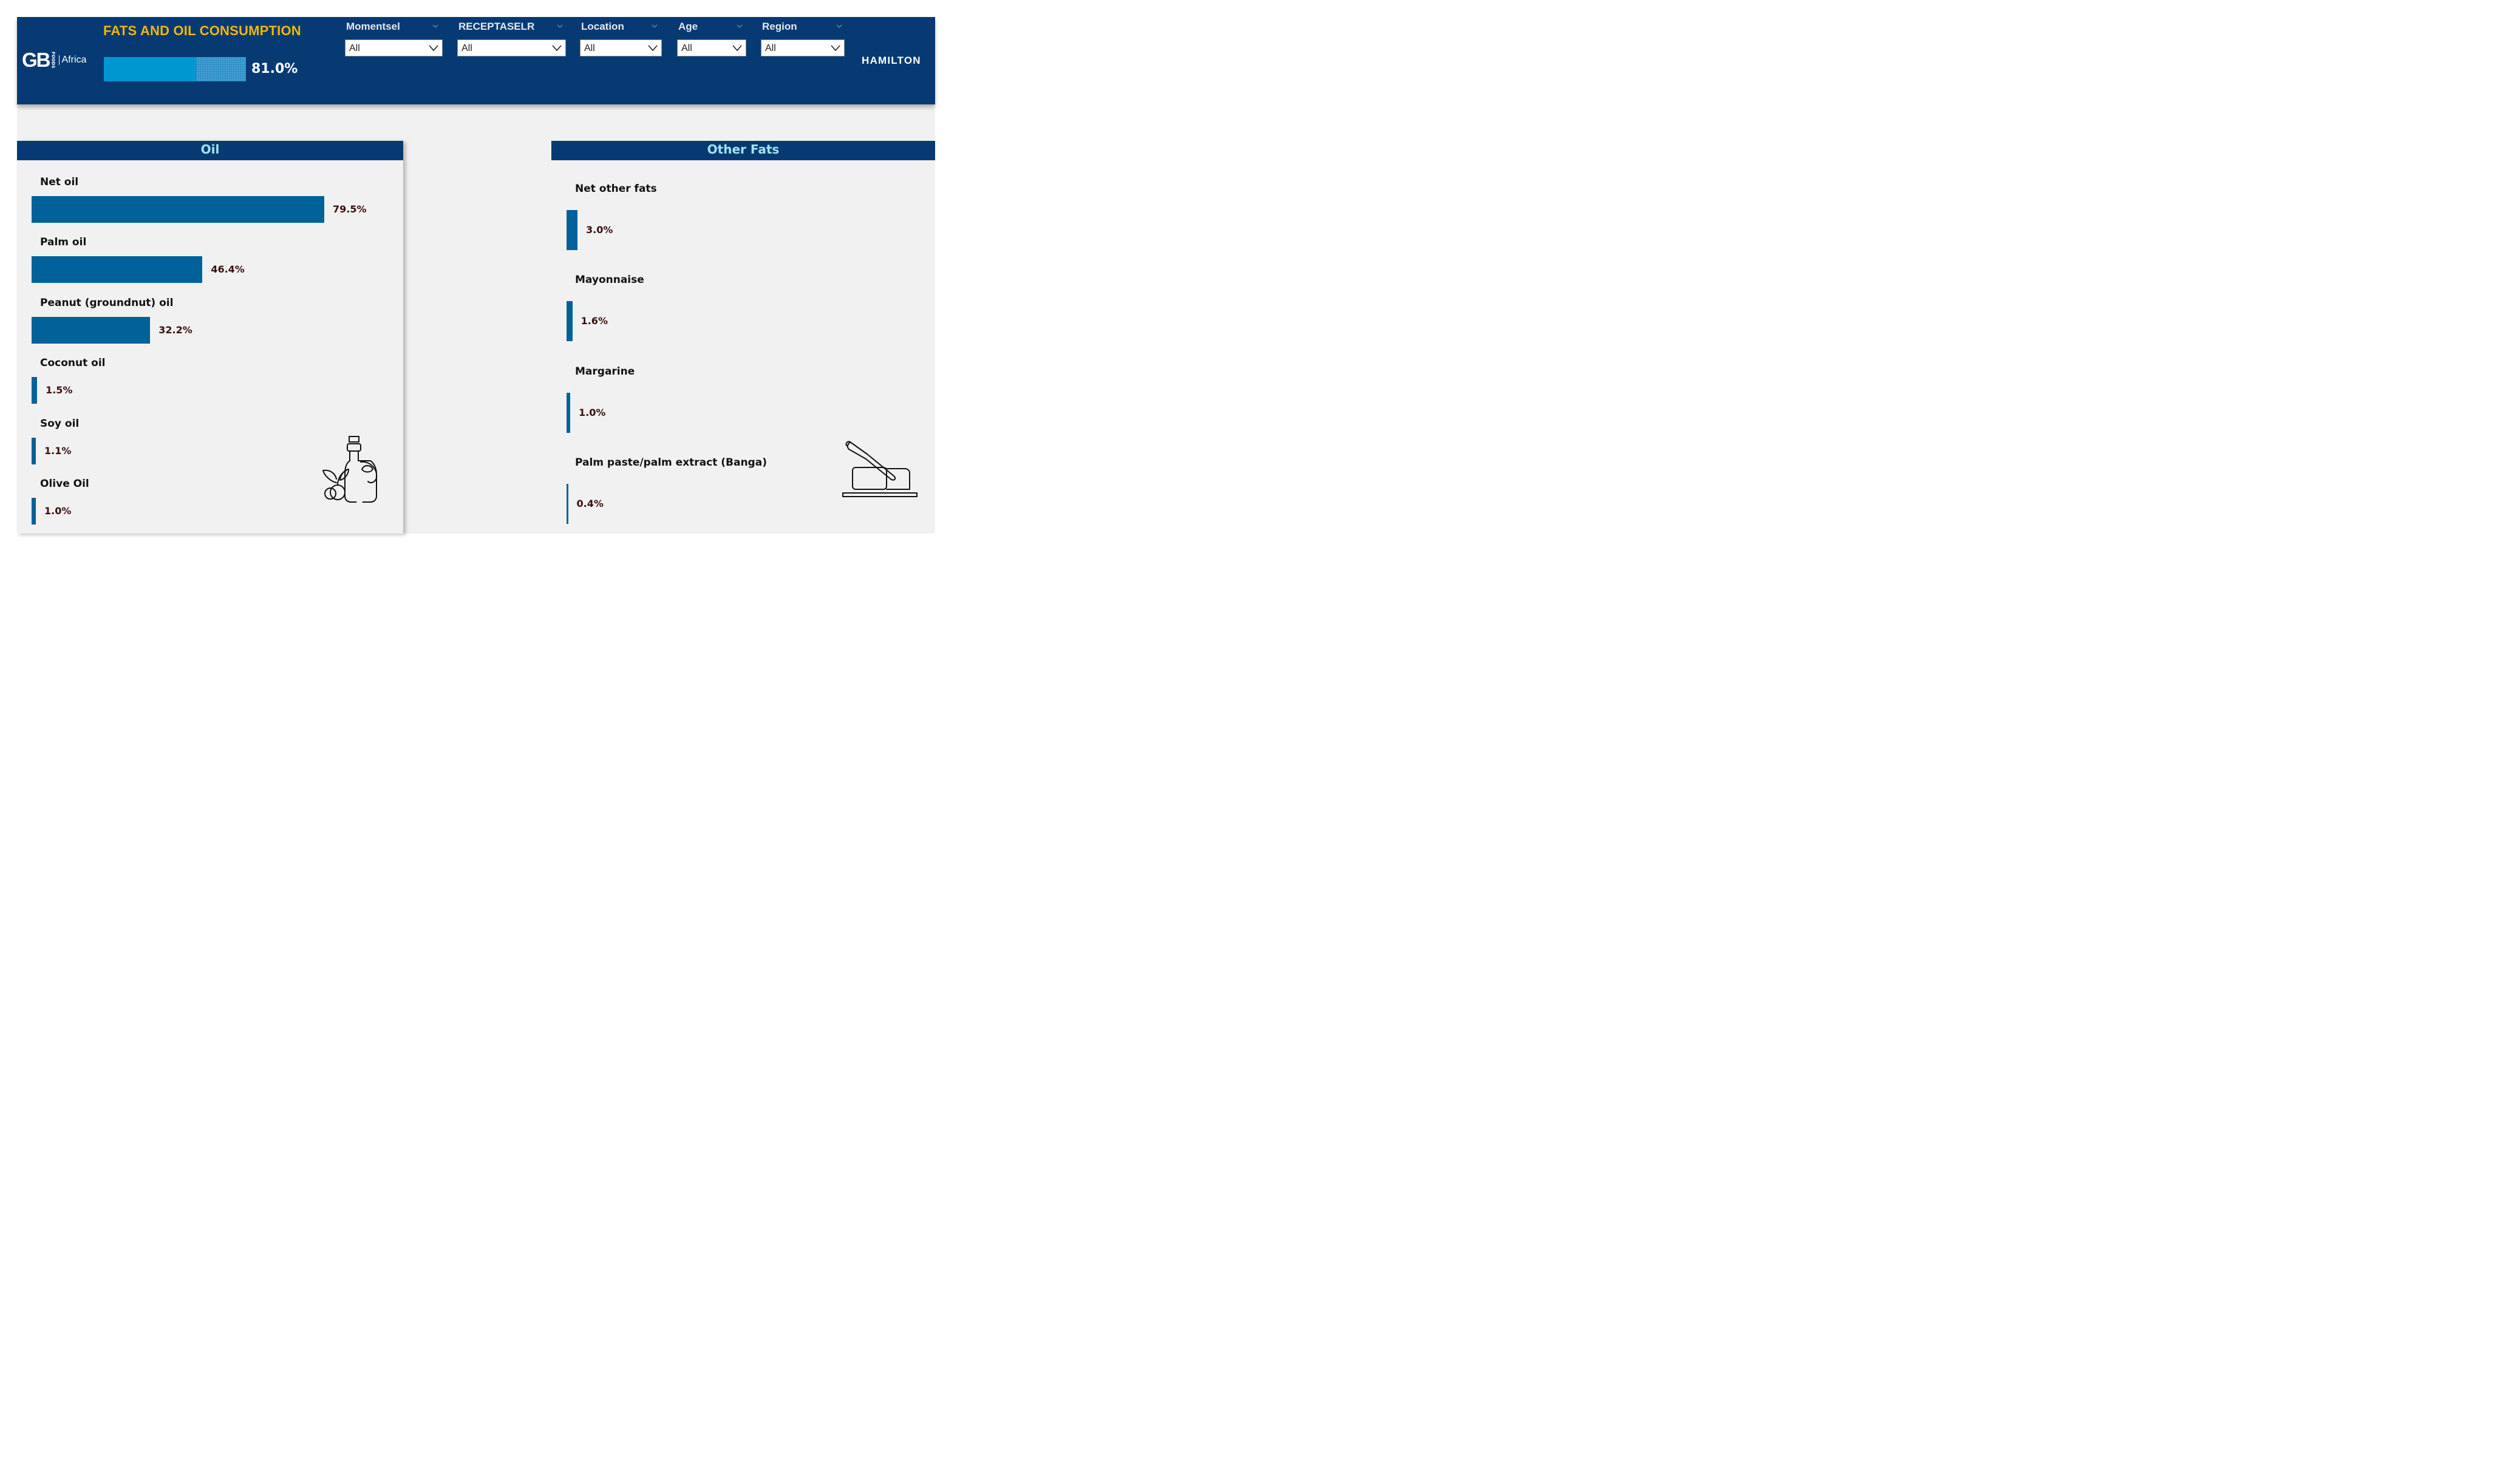 This screenshot has width=2520, height=1457. I want to click on logo-subbrand: FOODS, so click(53, 60).